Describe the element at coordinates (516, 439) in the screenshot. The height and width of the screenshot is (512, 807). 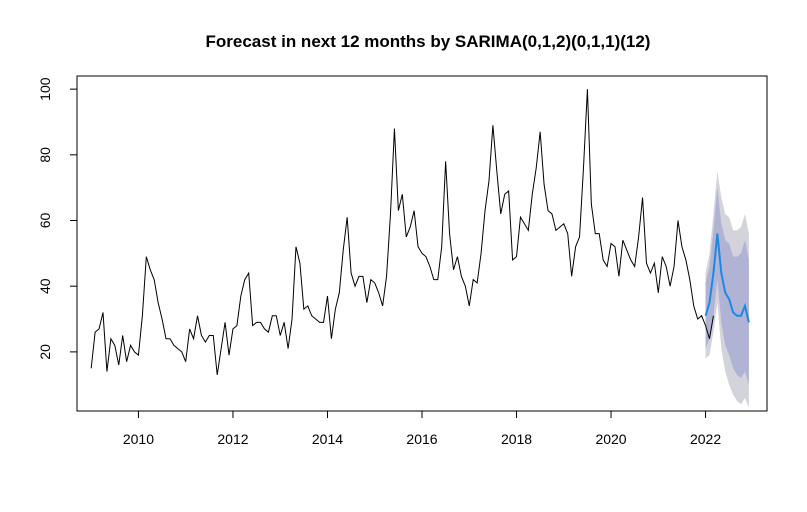
I see `x-tick-label: 2018` at that location.